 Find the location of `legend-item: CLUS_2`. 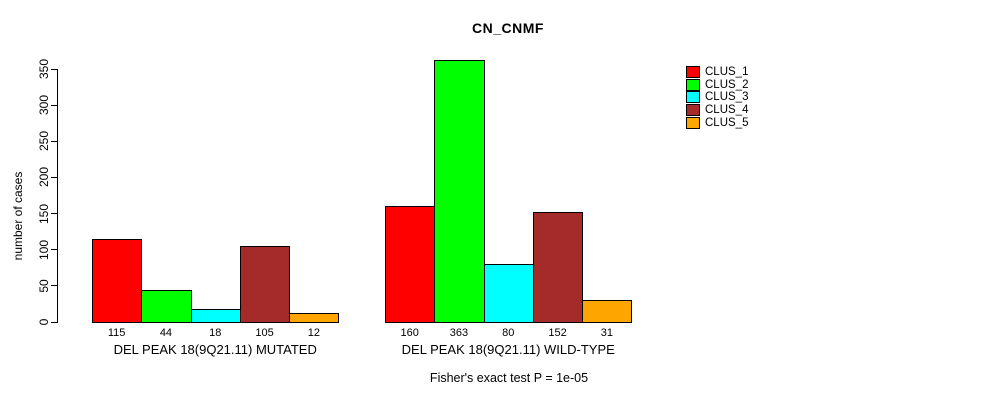

legend-item: CLUS_2 is located at coordinates (717, 85).